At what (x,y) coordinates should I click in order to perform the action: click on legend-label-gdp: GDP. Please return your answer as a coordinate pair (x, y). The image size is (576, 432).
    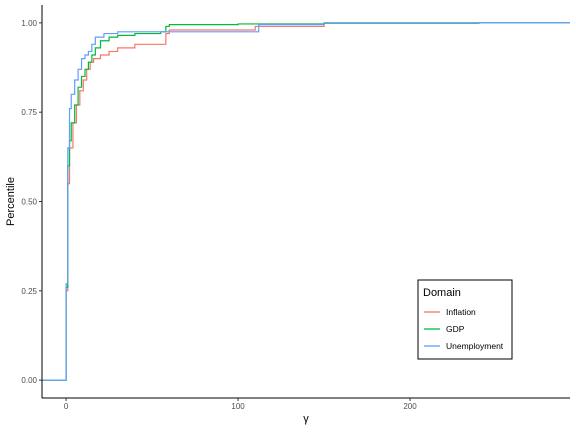
    Looking at the image, I should click on (455, 329).